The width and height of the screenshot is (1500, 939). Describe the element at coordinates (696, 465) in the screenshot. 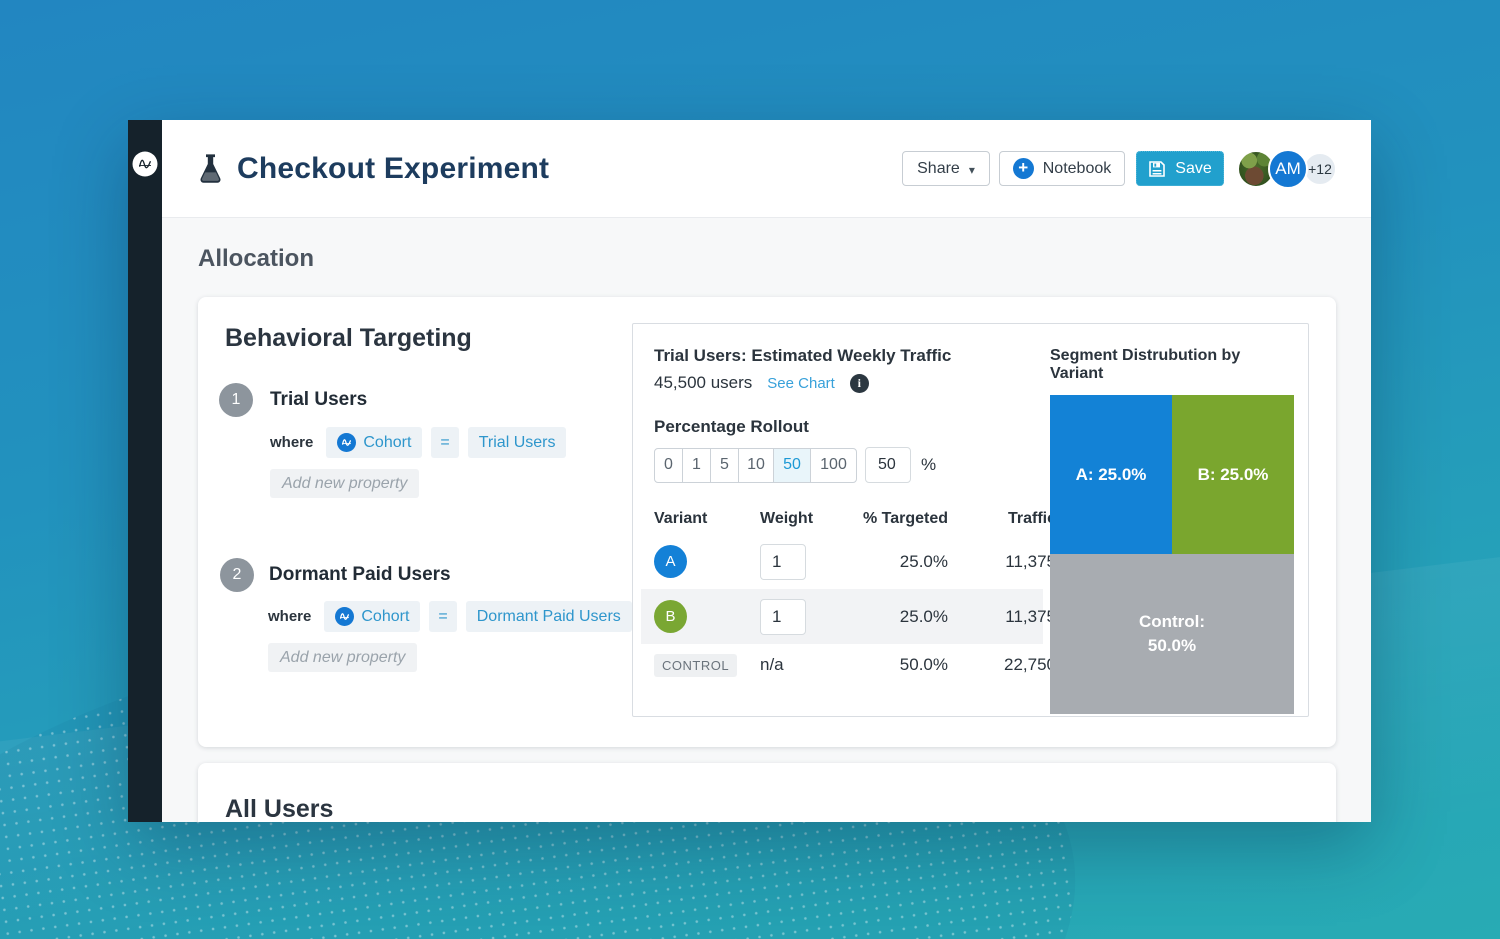

I see `rollout-option-1: 1` at that location.